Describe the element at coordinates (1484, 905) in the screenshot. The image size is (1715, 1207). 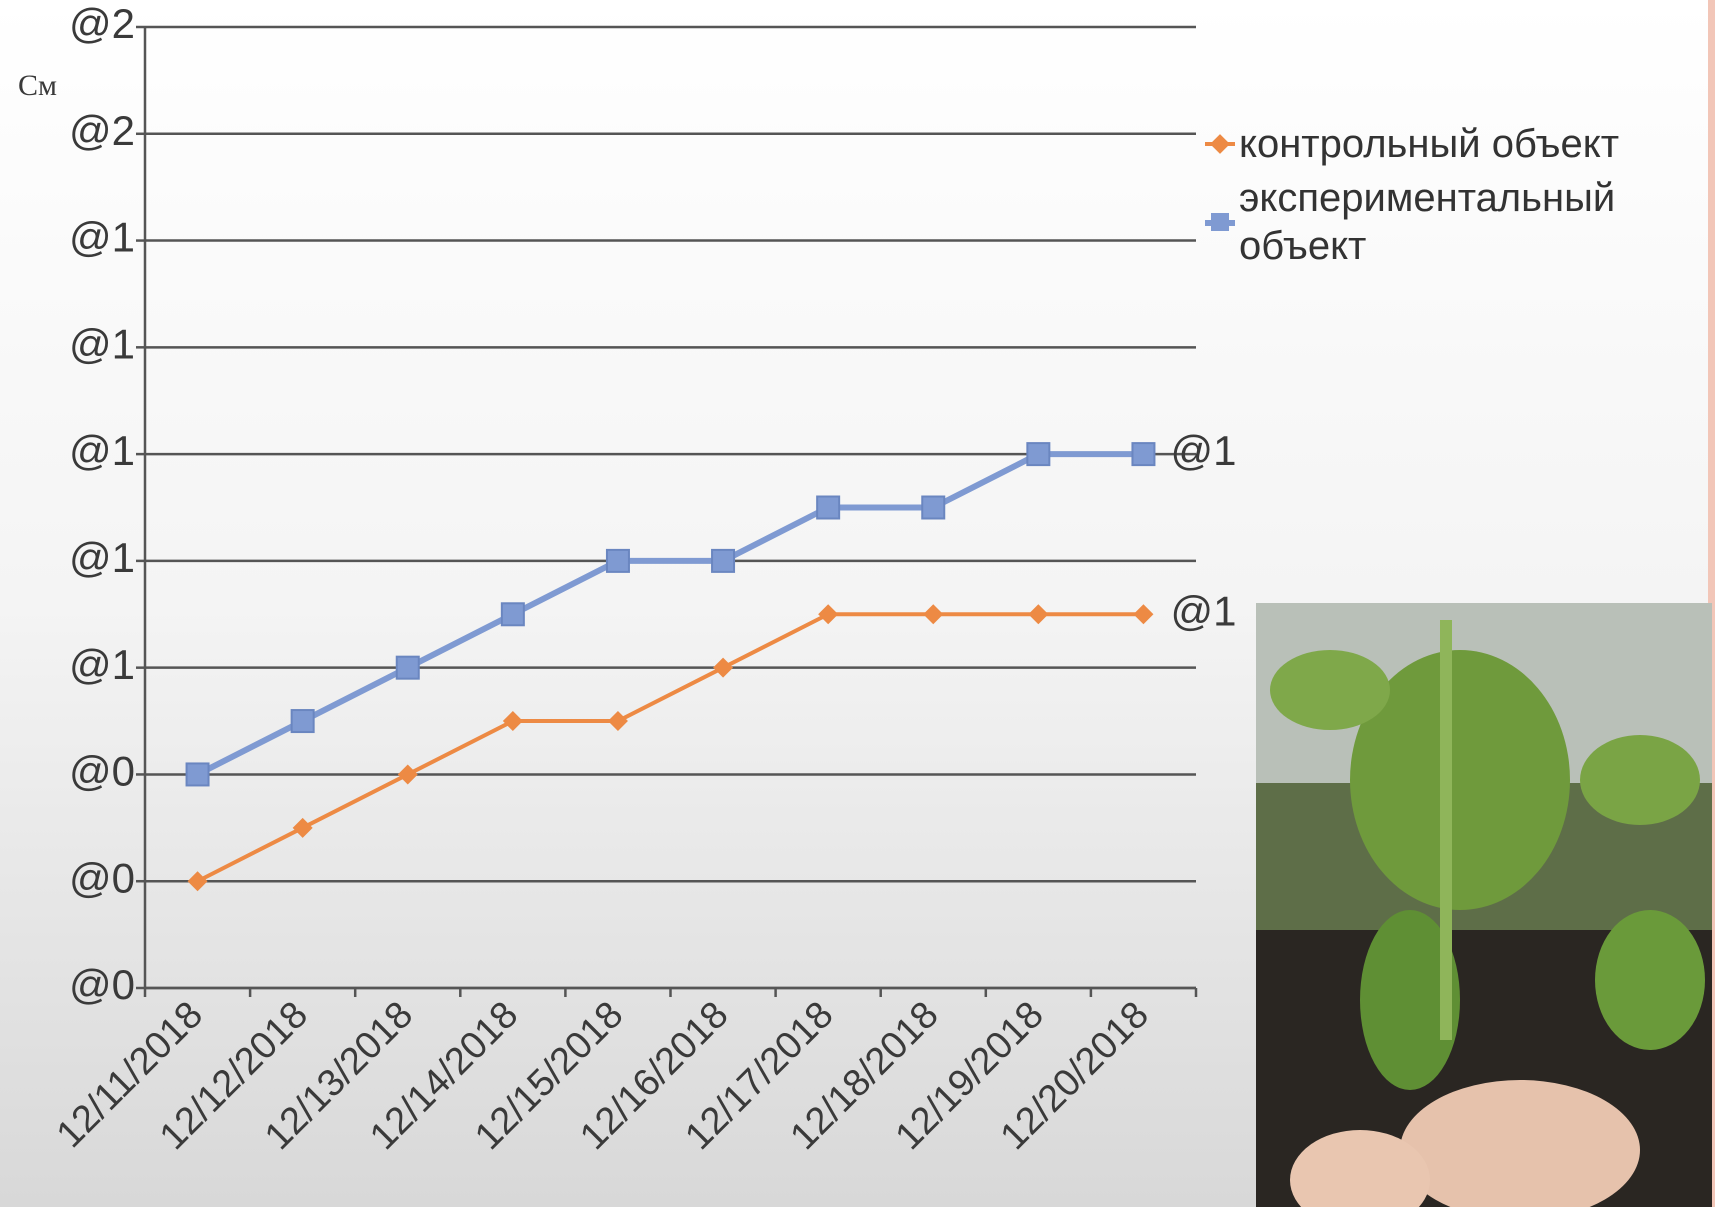
I see `photo` at that location.